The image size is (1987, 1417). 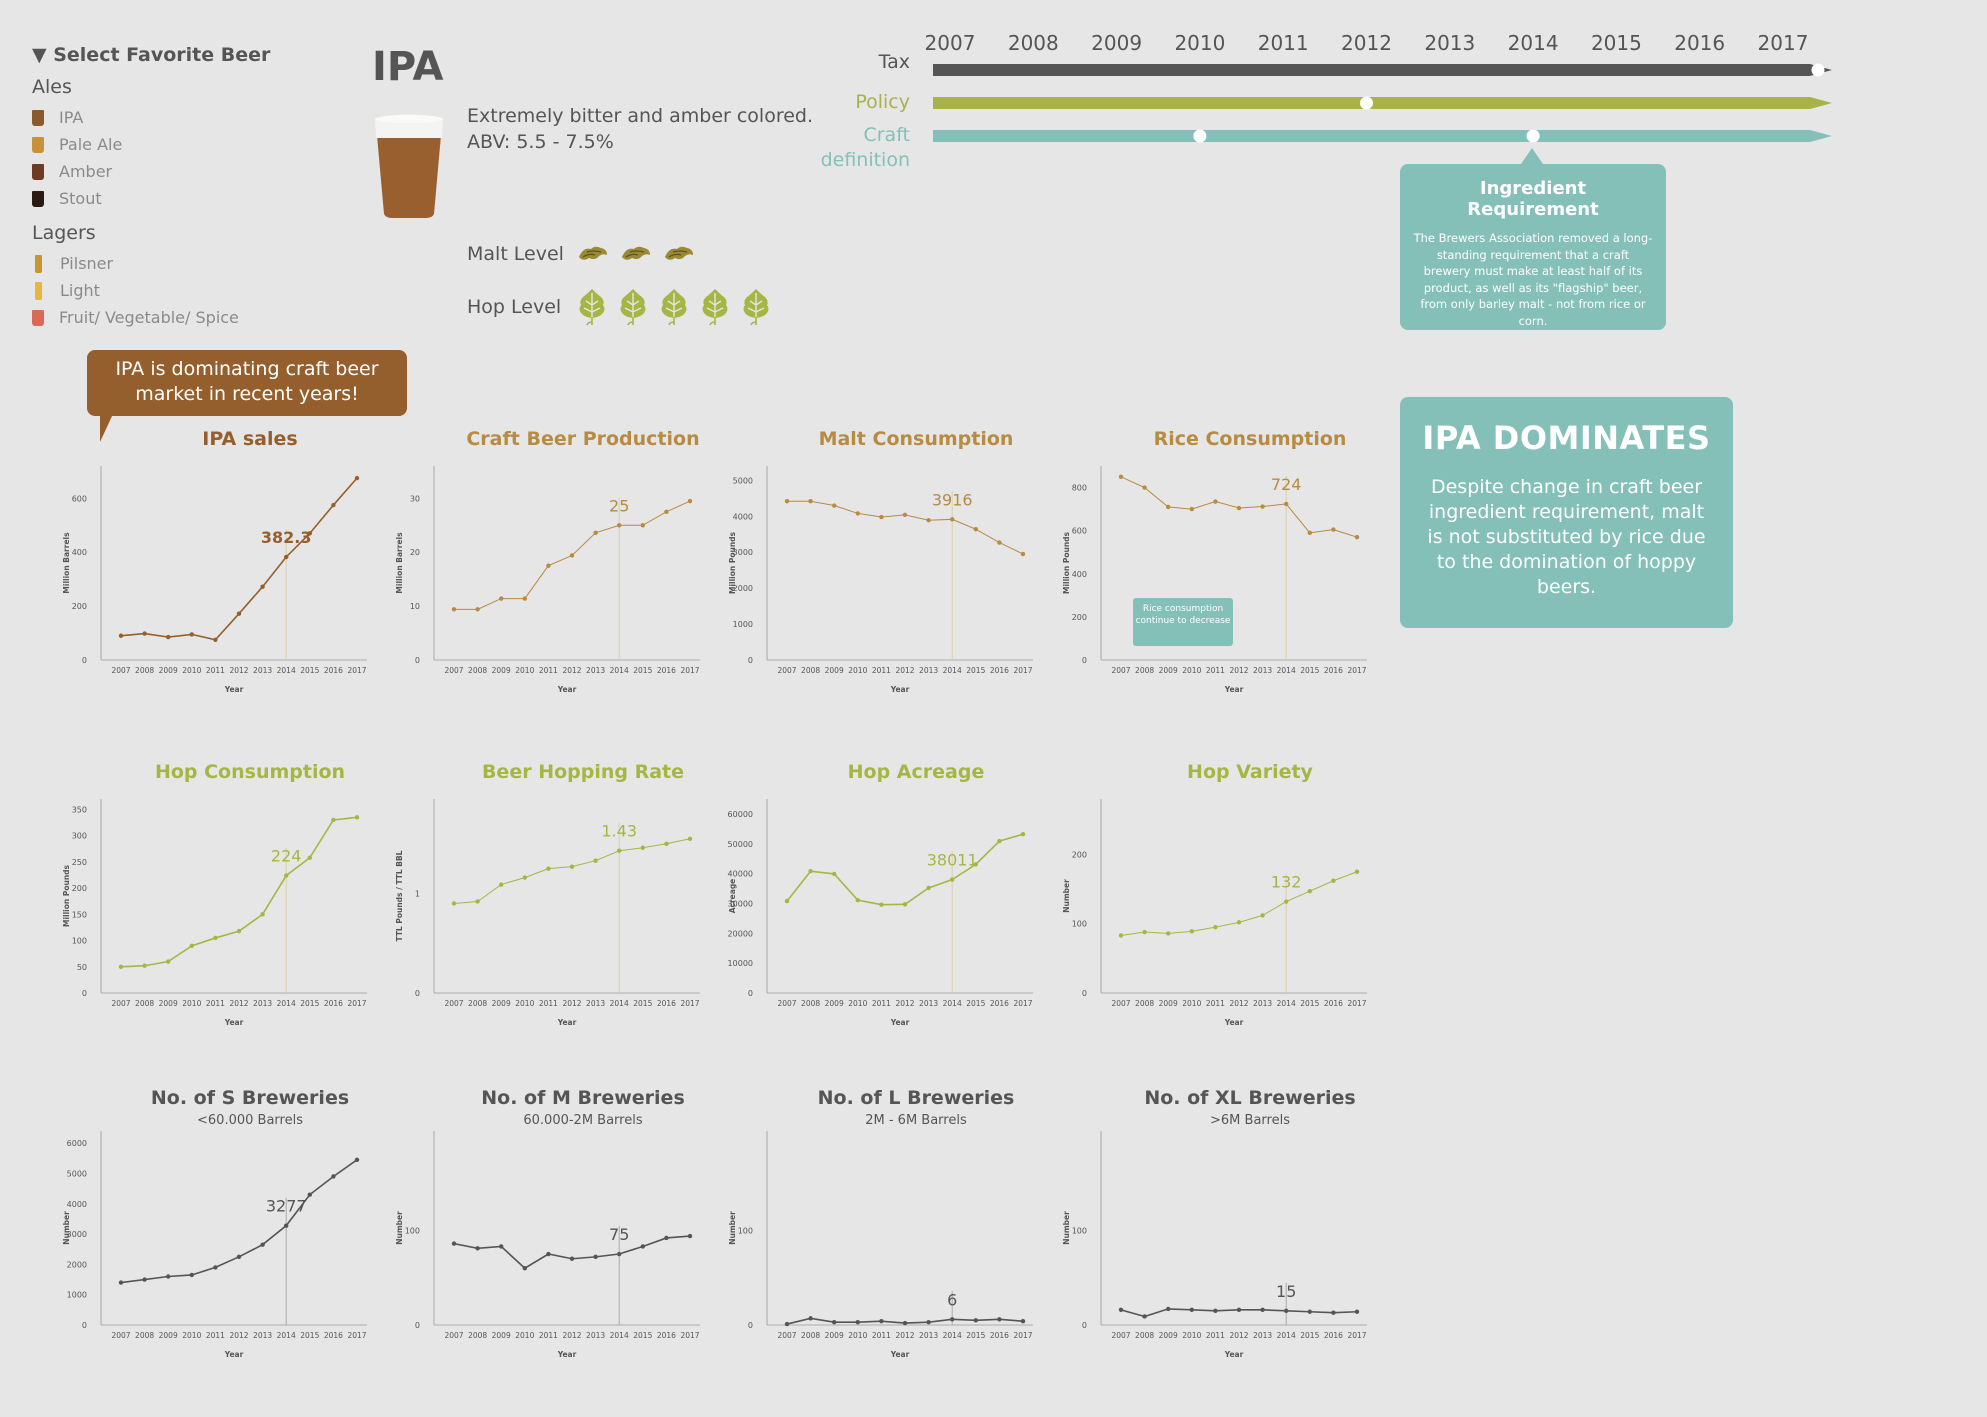 What do you see at coordinates (192, 263) in the screenshot?
I see `beer-option-pilsner: Pilsner` at bounding box center [192, 263].